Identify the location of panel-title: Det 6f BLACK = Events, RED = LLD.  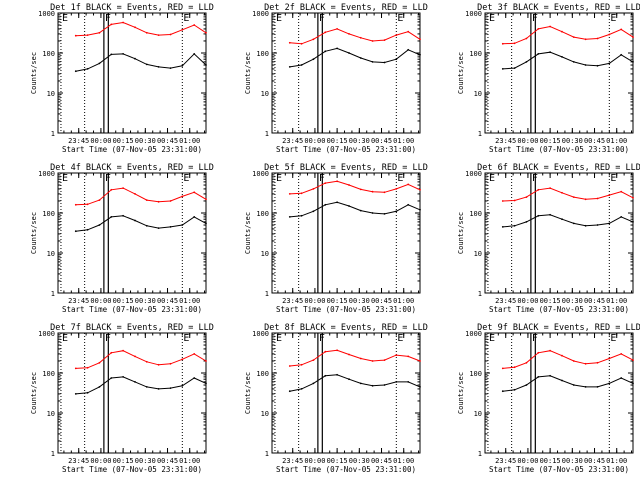
(558, 168).